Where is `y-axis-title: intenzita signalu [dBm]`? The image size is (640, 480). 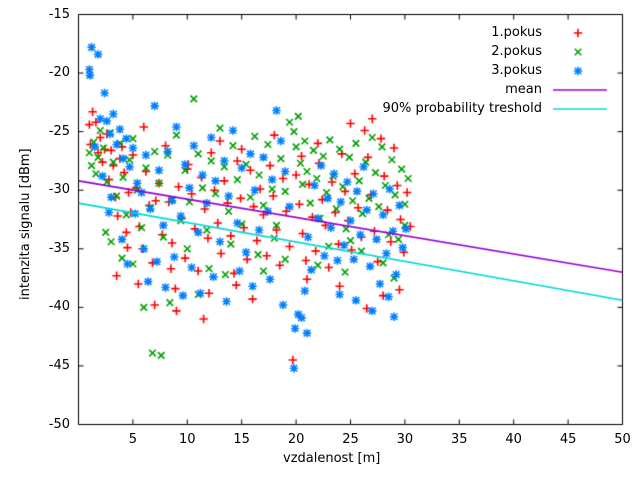
y-axis-title: intenzita signalu [dBm] is located at coordinates (25, 224).